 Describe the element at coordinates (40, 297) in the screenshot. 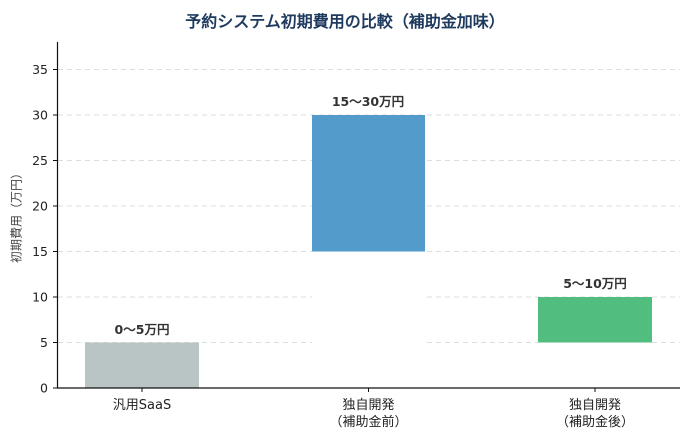

I see `y-tick-10: 10` at that location.